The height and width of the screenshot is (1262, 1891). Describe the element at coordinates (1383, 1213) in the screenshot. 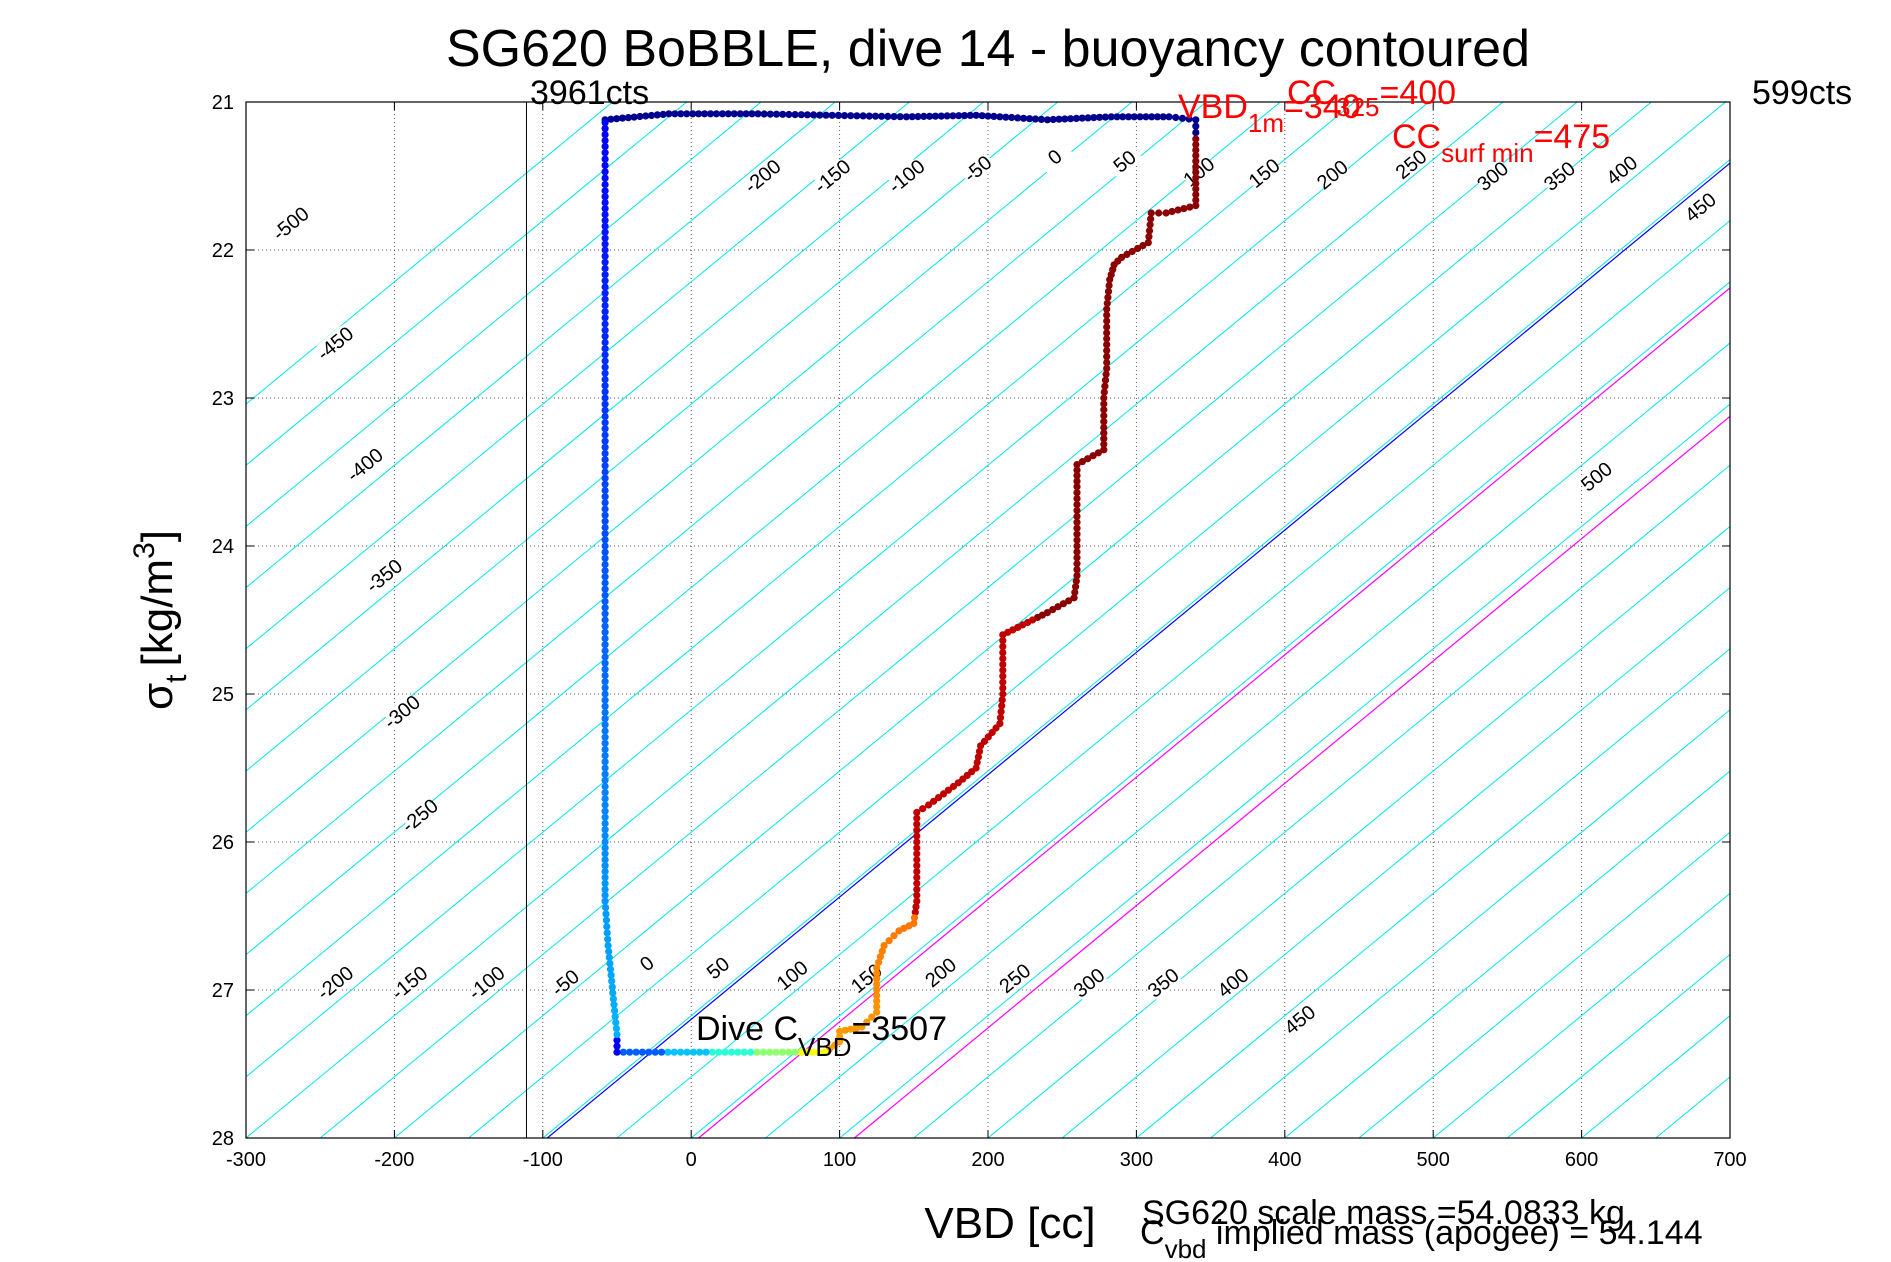

I see `scale-mass-label: SG620 scale mass =54.0833 kg` at that location.